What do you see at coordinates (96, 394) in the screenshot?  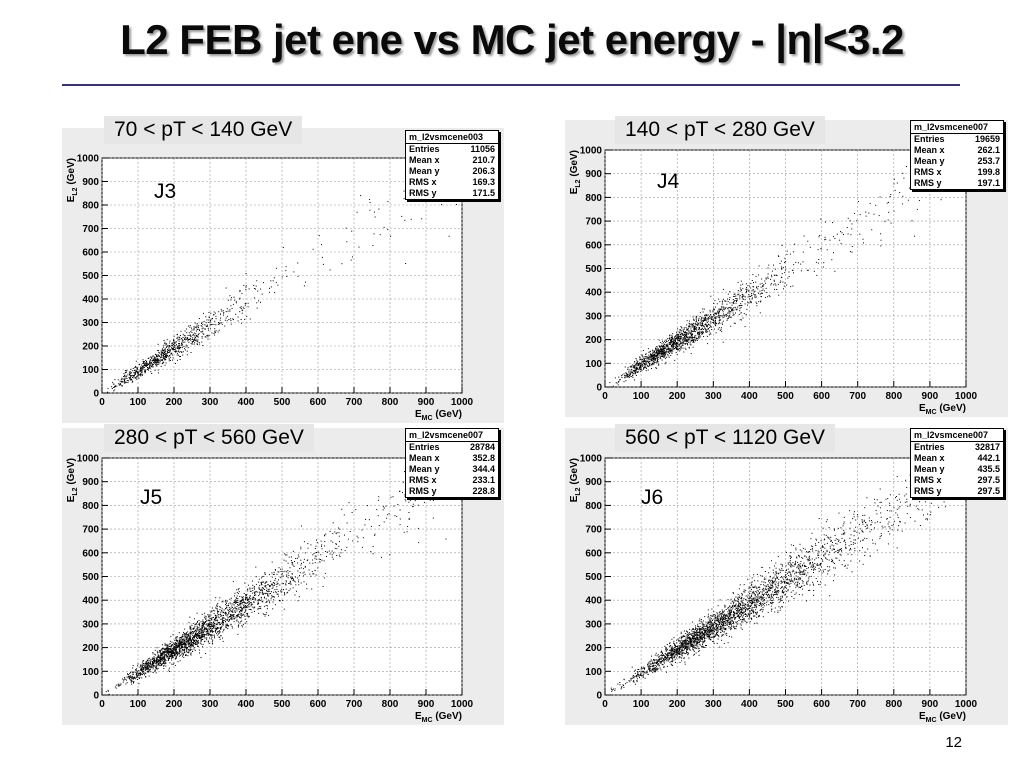 I see `y-tick-label: 0` at bounding box center [96, 394].